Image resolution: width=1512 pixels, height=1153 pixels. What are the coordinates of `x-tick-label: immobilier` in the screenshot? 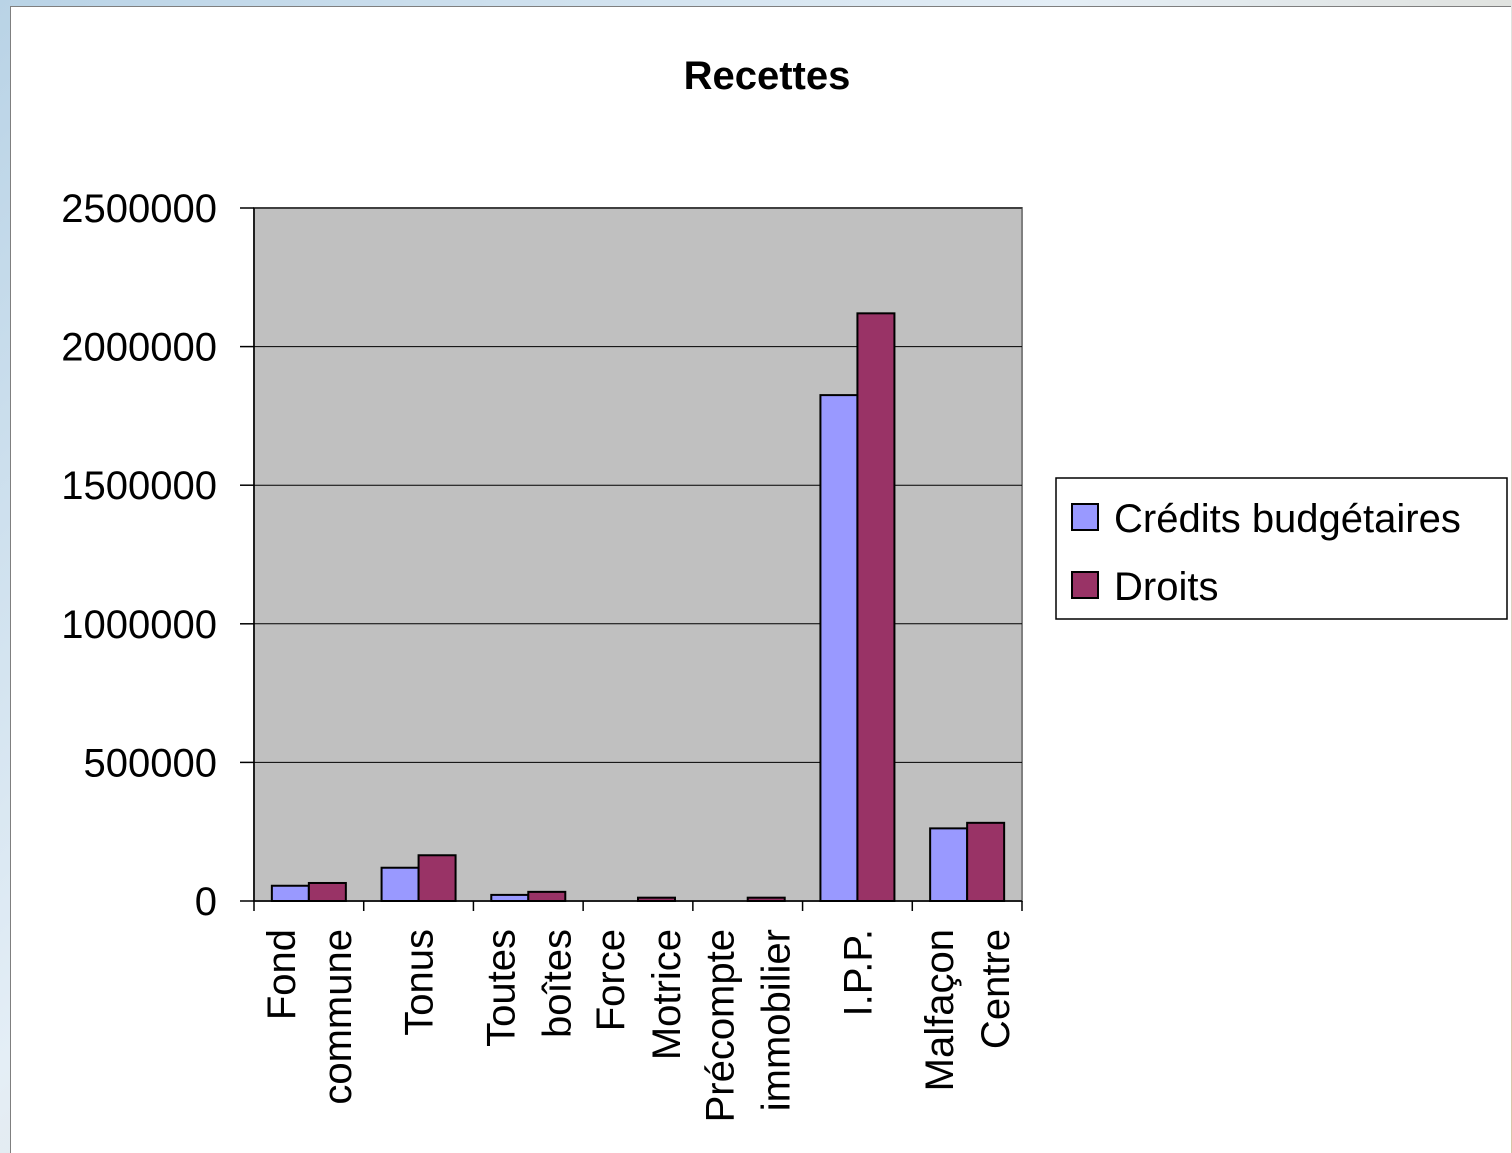 It's located at (777, 1020).